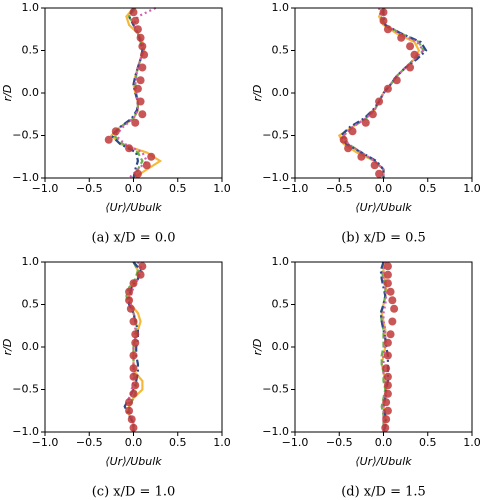 The height and width of the screenshot is (500, 482). What do you see at coordinates (281, 304) in the screenshot?
I see `y-tick-label: 0.5` at bounding box center [281, 304].